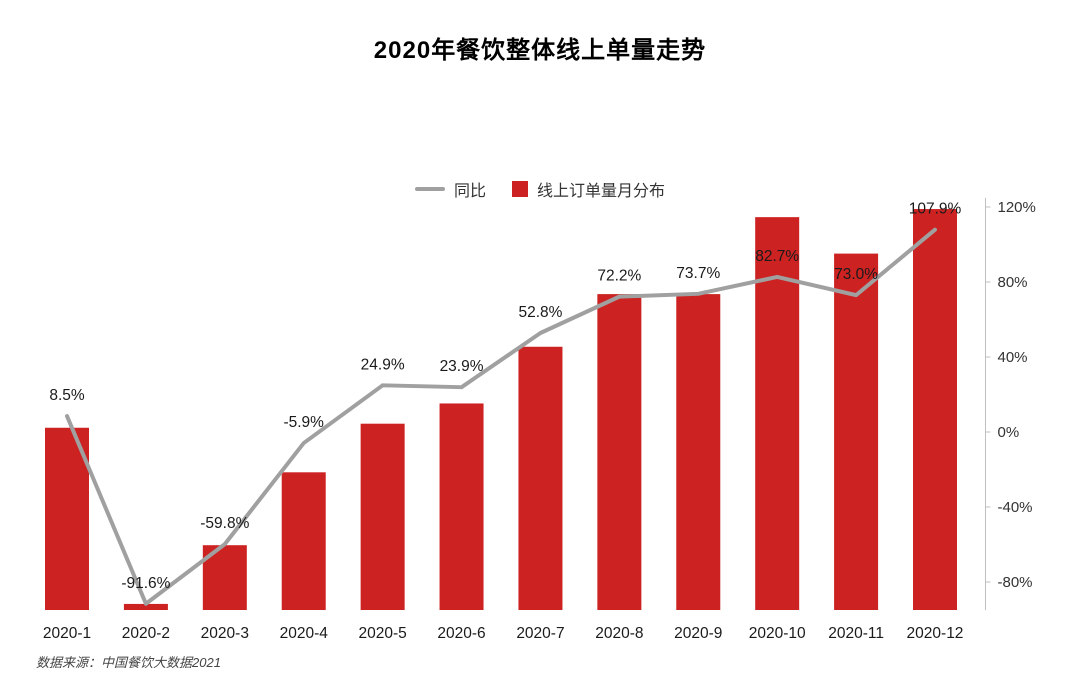 The image size is (1080, 694). I want to click on x-label-2020-8: 2020-8, so click(619, 633).